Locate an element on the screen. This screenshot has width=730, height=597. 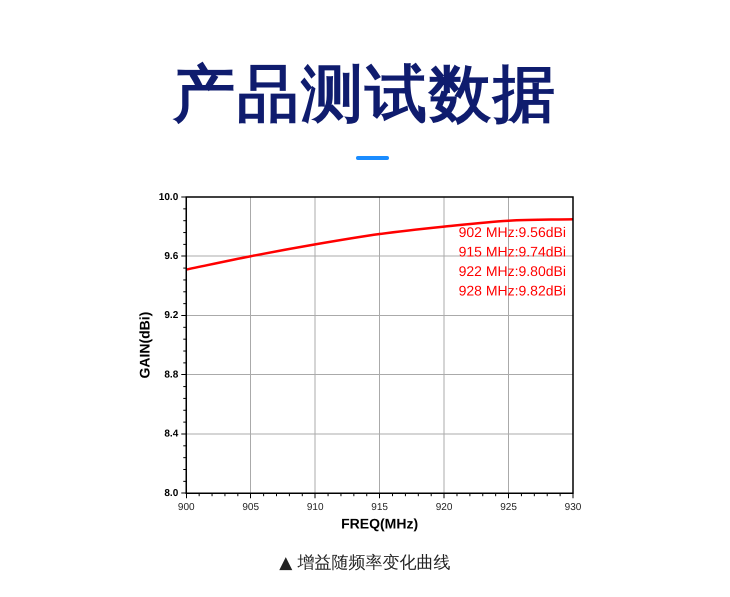
x-tick-label: 900 is located at coordinates (187, 507).